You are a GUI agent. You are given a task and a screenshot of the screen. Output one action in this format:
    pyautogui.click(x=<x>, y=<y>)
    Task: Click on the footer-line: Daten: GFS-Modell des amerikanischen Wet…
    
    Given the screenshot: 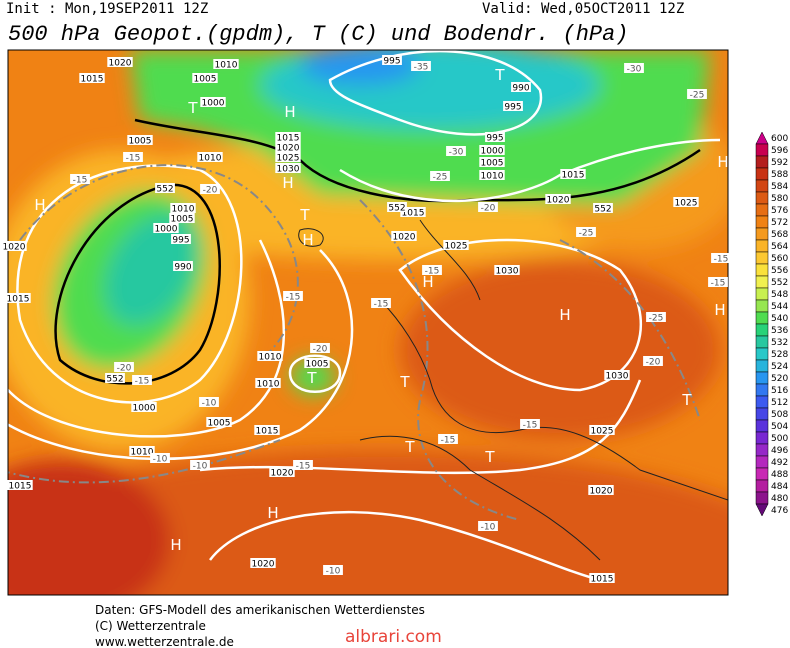 What is the action you would take?
    pyautogui.click(x=260, y=610)
    